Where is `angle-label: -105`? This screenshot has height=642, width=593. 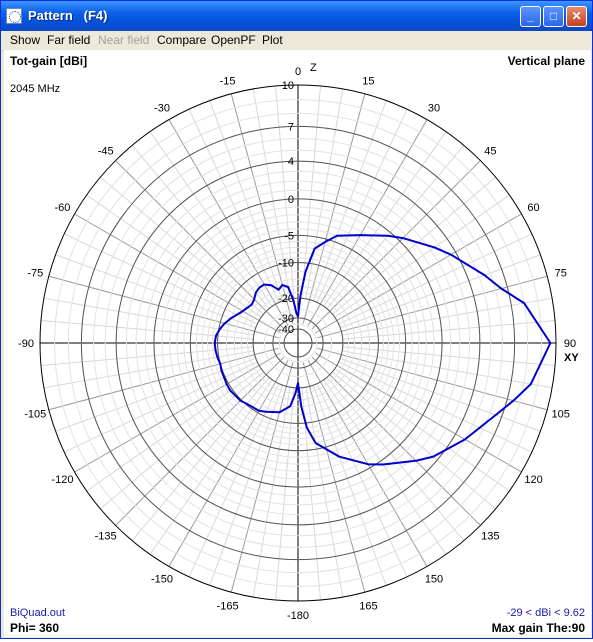
angle-label: -105 is located at coordinates (35, 414).